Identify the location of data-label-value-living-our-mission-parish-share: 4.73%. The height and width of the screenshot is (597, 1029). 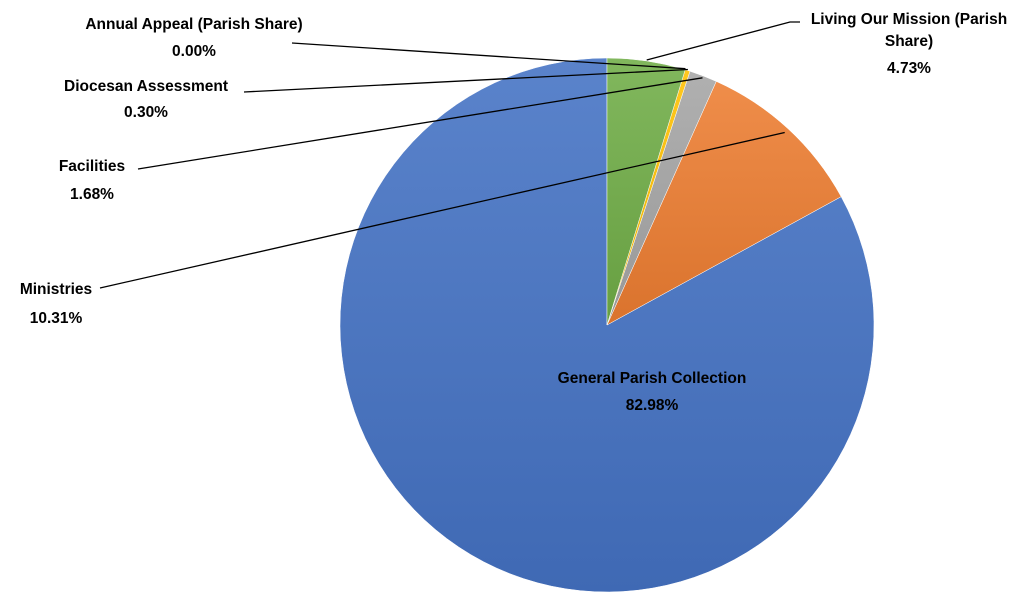
(909, 68).